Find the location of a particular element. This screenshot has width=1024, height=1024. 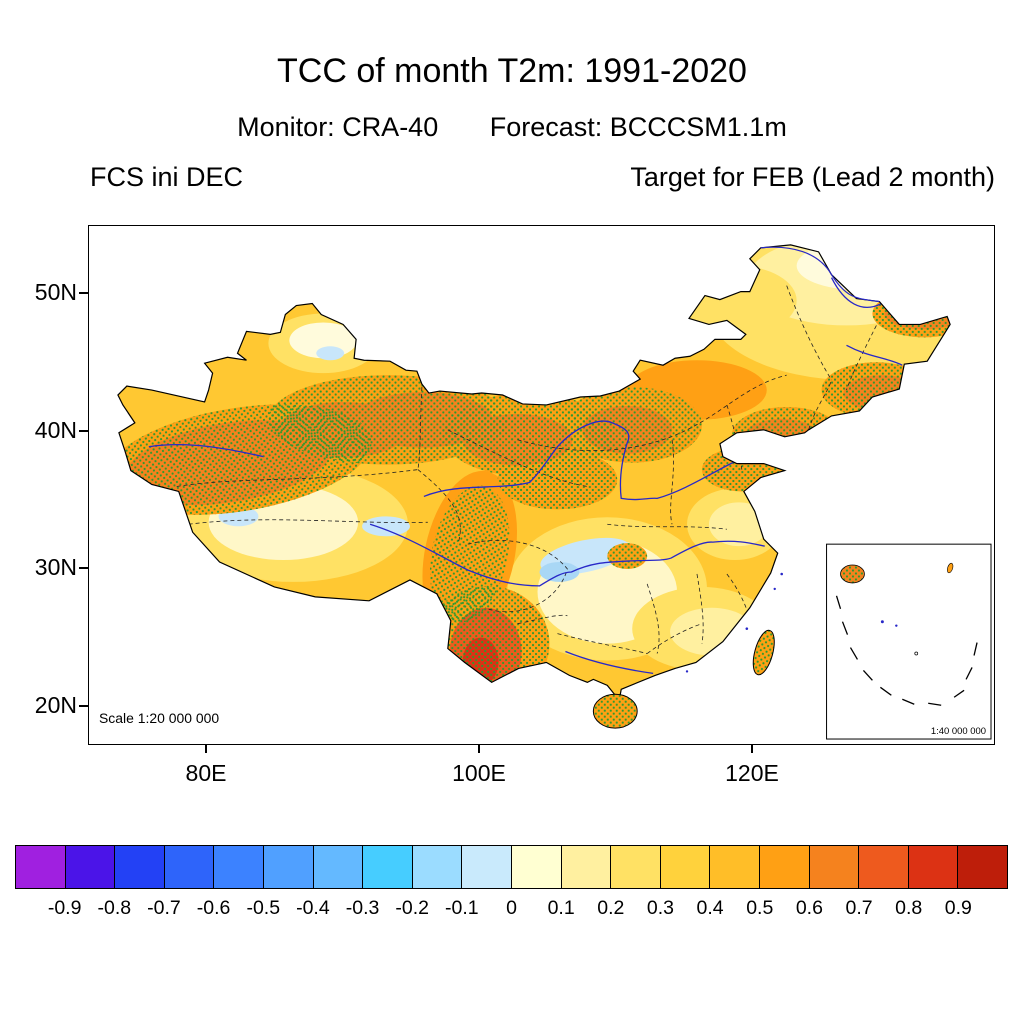

inset-hainan is located at coordinates (852, 574).